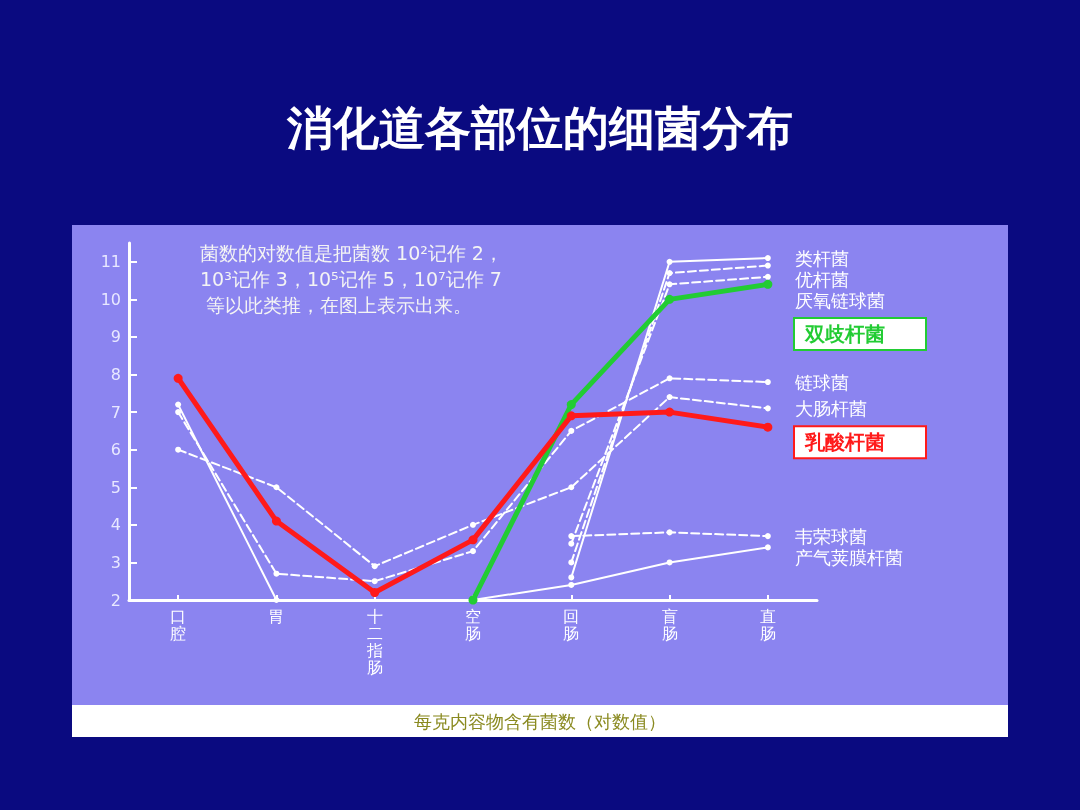  I want to click on x-tick-label: 盲肠, so click(669, 625).